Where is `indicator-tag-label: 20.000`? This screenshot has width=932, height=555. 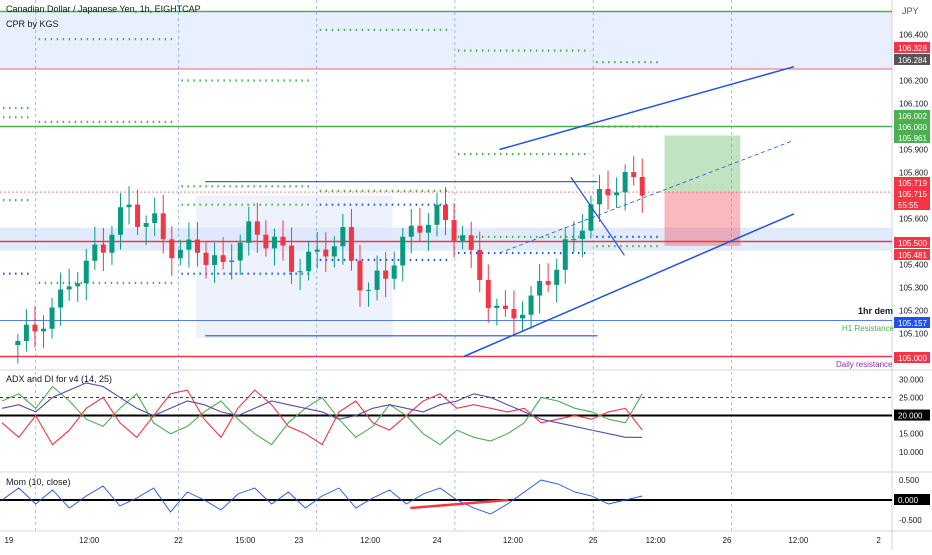
indicator-tag-label: 20.000 is located at coordinates (910, 416).